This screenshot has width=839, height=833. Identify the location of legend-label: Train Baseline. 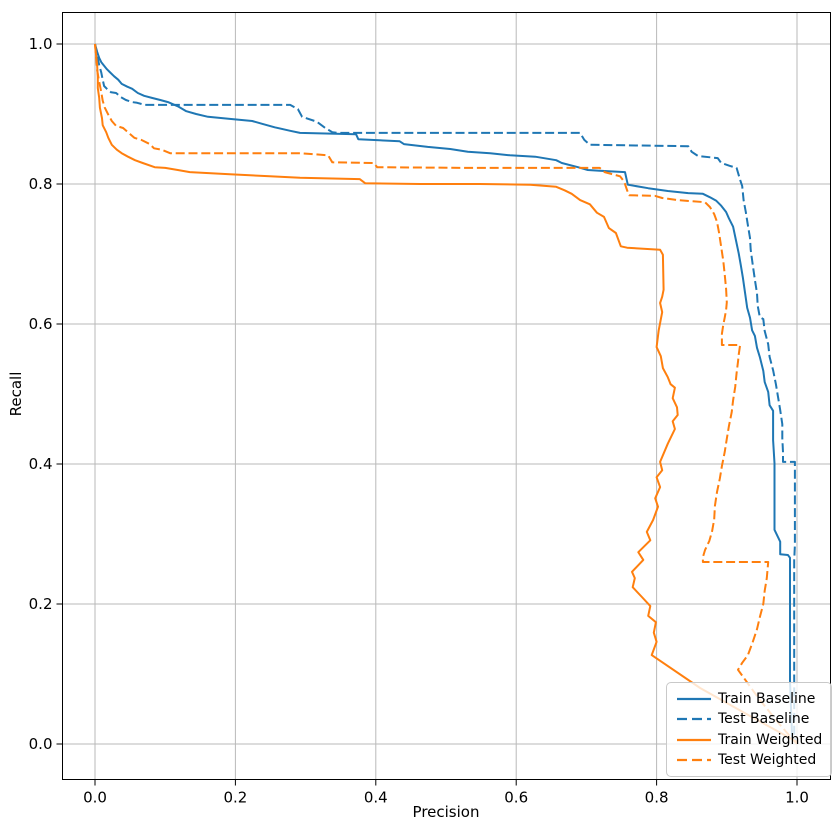
(767, 699).